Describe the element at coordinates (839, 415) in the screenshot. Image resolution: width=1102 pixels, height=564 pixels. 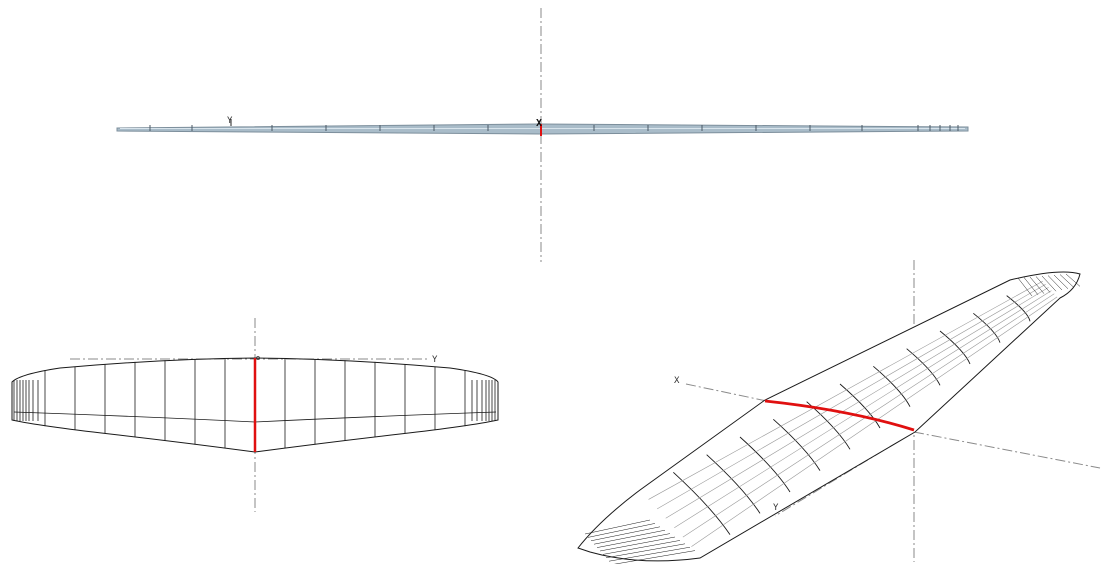
I see `iso-view-root-rib` at that location.